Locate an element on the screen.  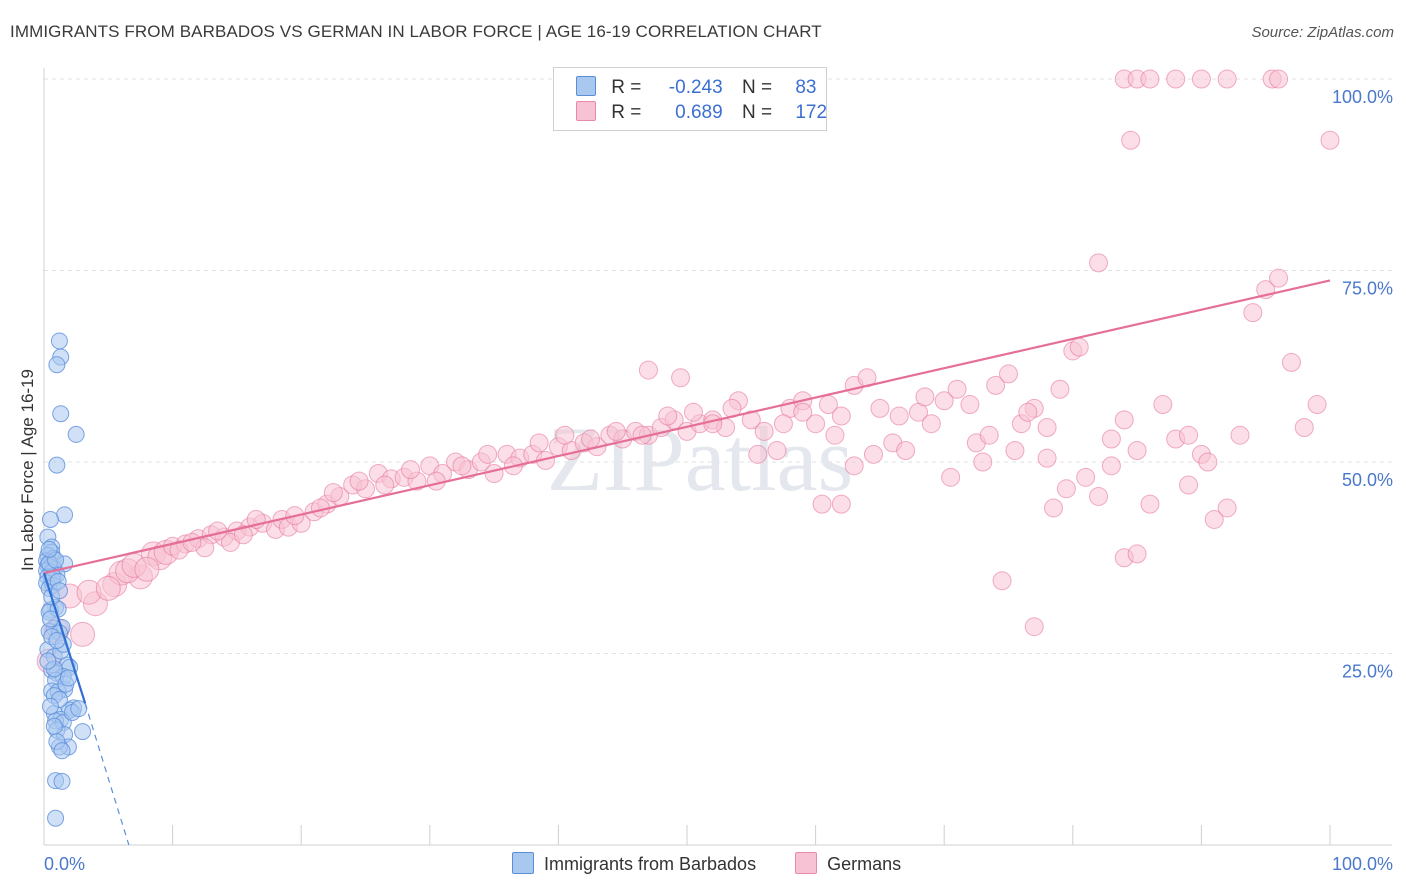
legend-n-label: N = is located at coordinates (757, 87).